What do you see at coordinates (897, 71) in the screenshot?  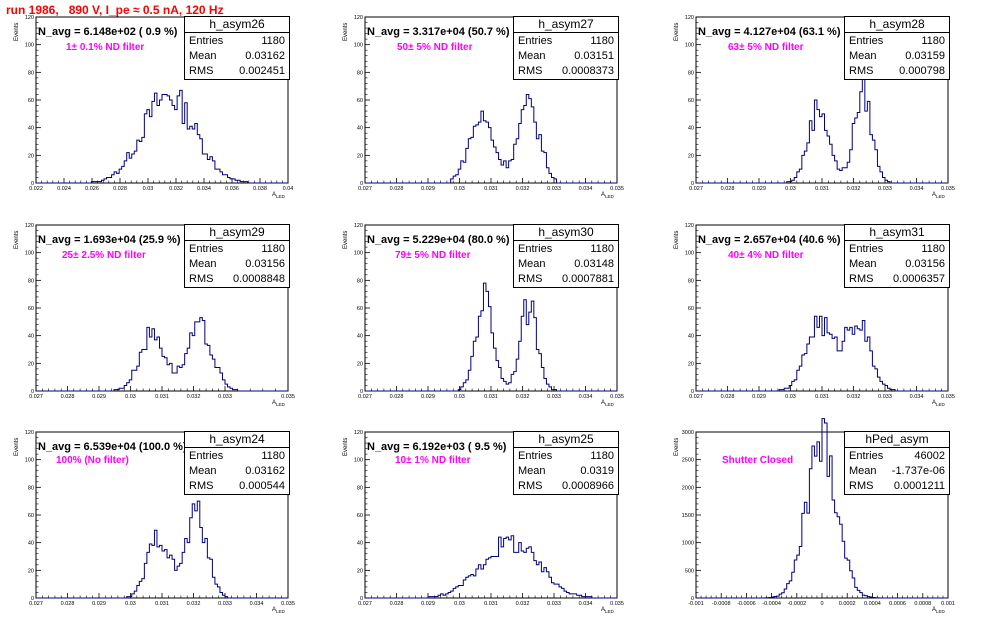 I see `stat-row-rms: RMS 0.000798` at bounding box center [897, 71].